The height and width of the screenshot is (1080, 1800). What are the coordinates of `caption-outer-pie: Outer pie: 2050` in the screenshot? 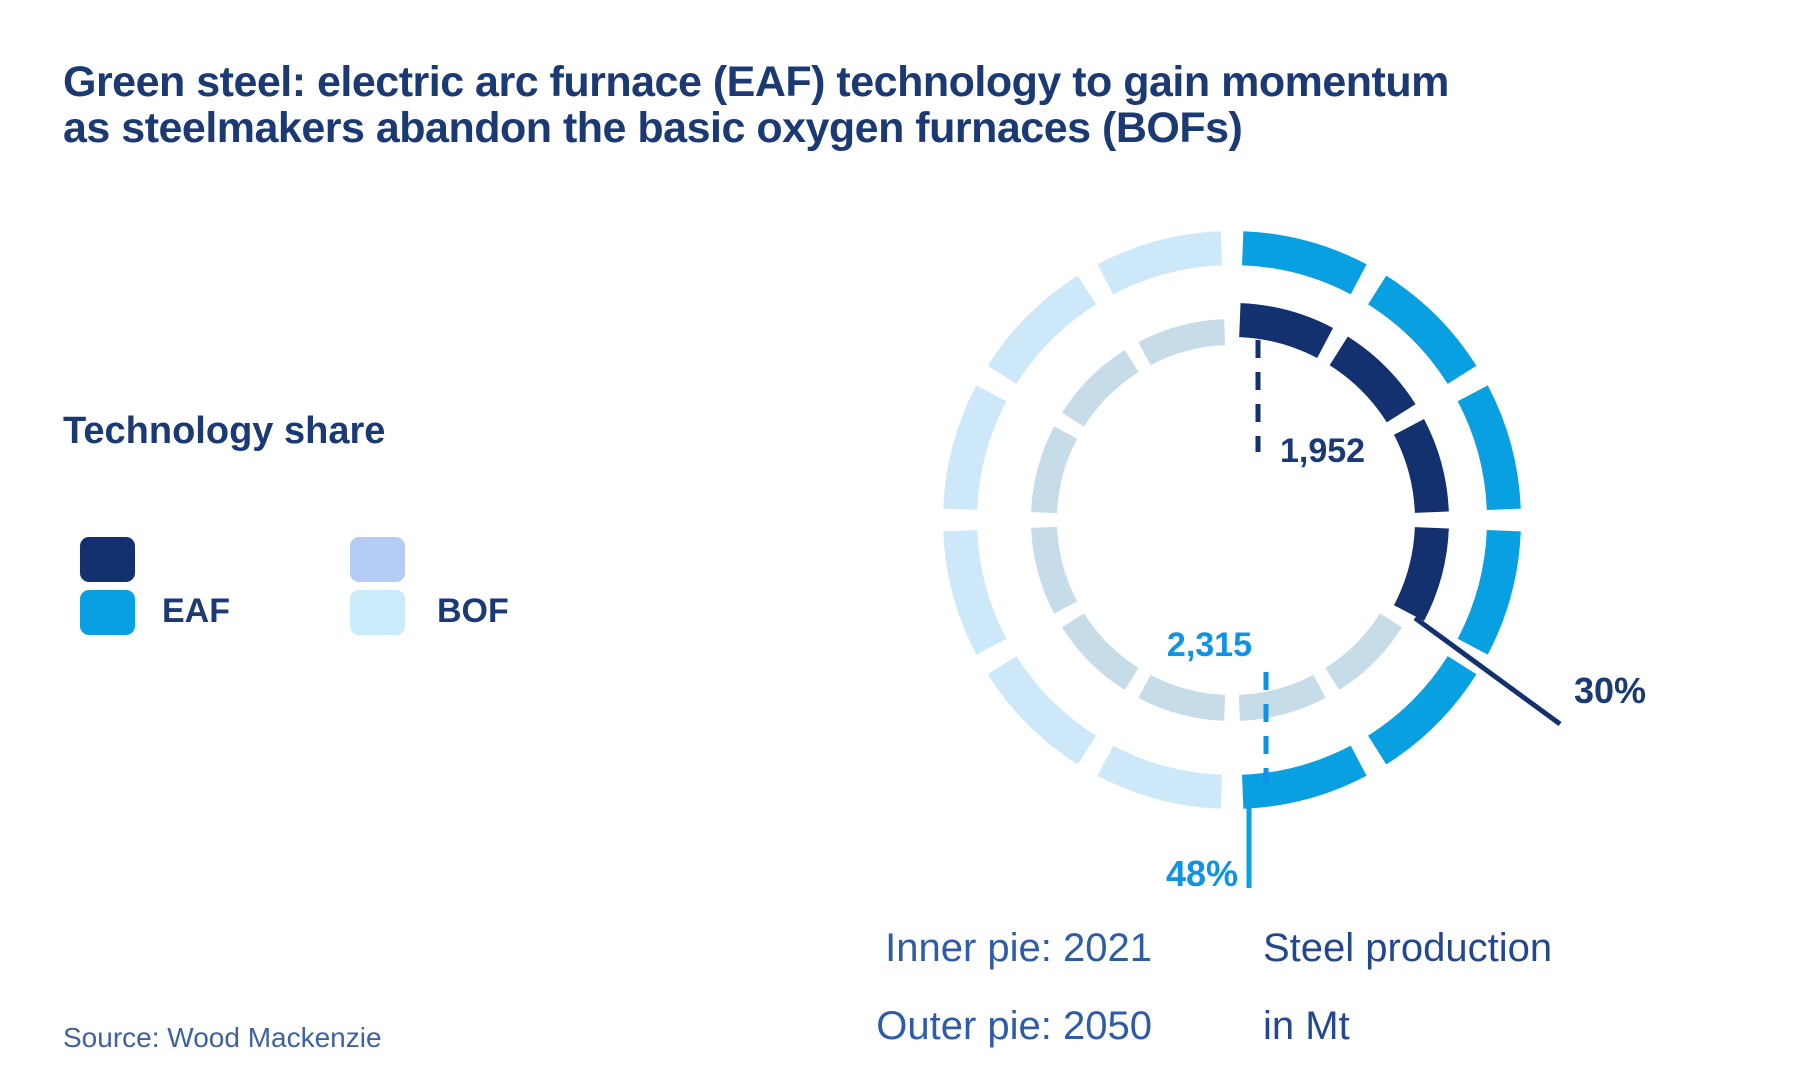 It's located at (1014, 1026).